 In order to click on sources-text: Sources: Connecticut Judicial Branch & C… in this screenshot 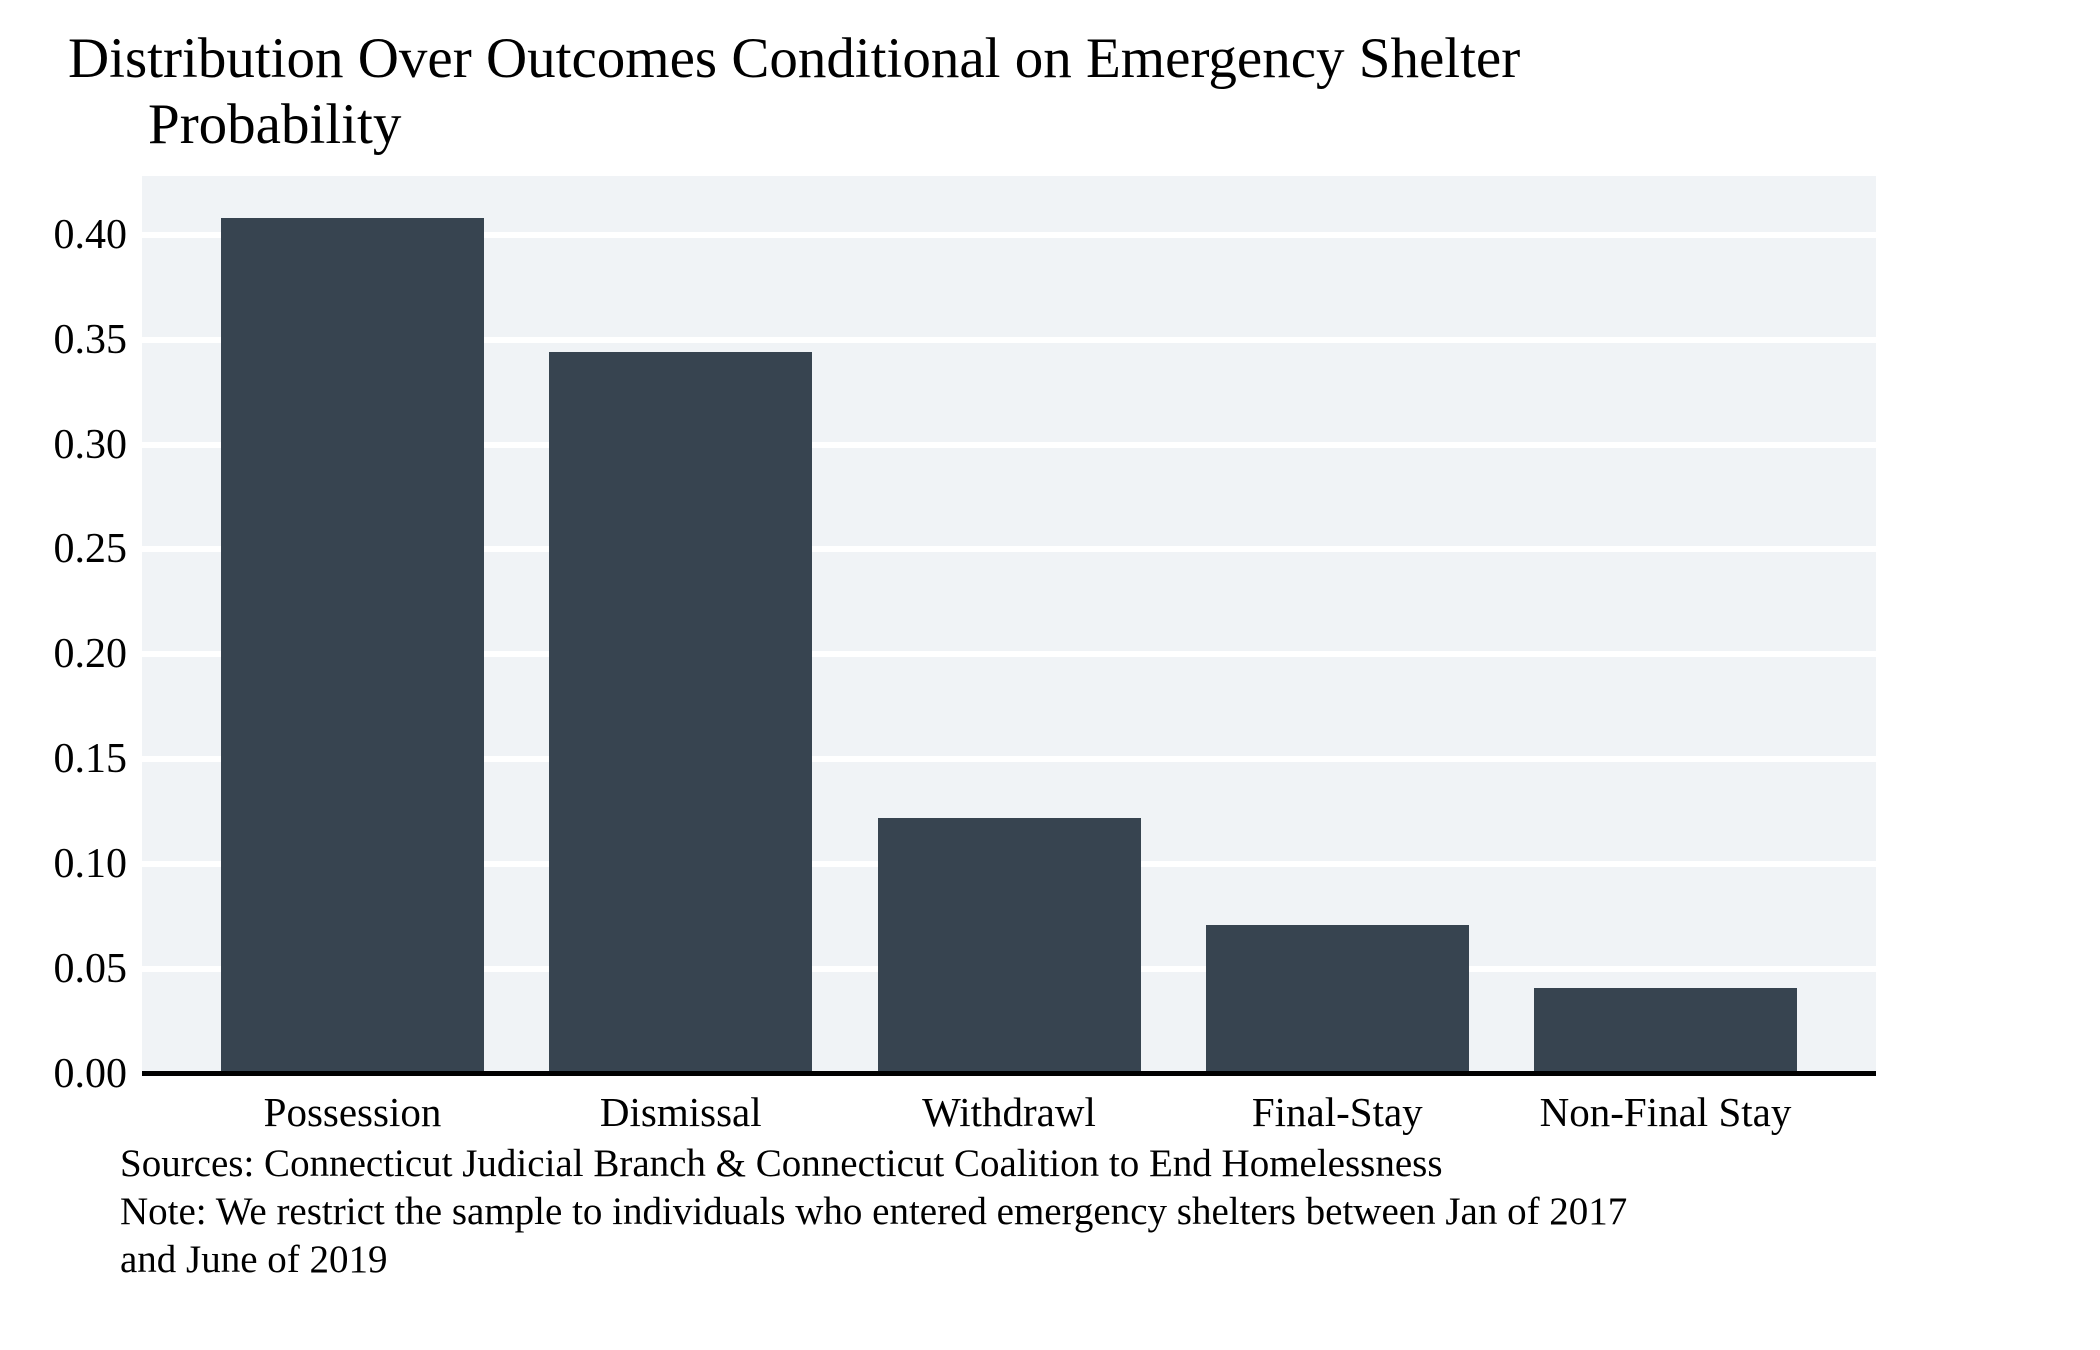, I will do `click(781, 1163)`.